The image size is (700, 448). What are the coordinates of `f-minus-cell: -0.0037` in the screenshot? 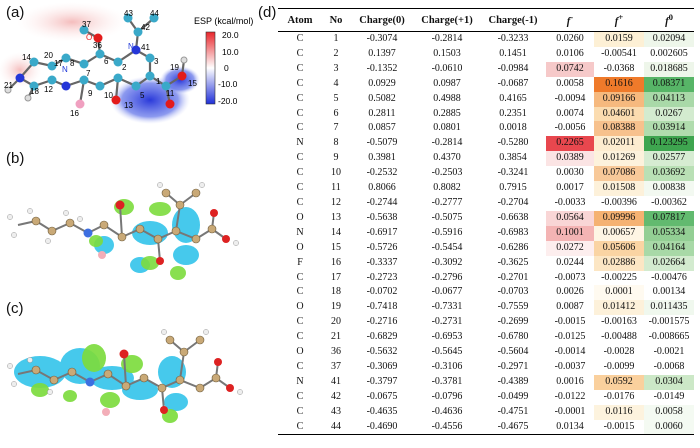 It's located at (570, 367).